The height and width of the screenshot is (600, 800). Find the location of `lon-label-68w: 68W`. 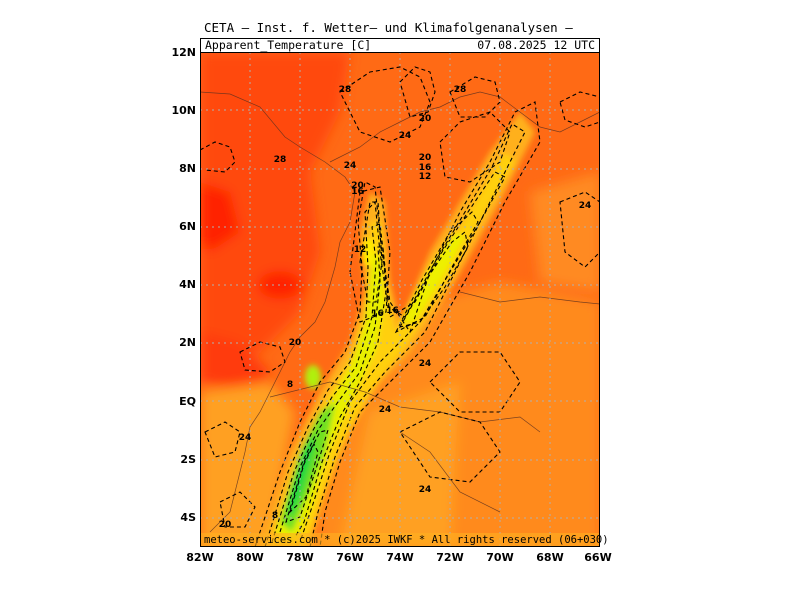

lon-label-68w: 68W is located at coordinates (550, 557).